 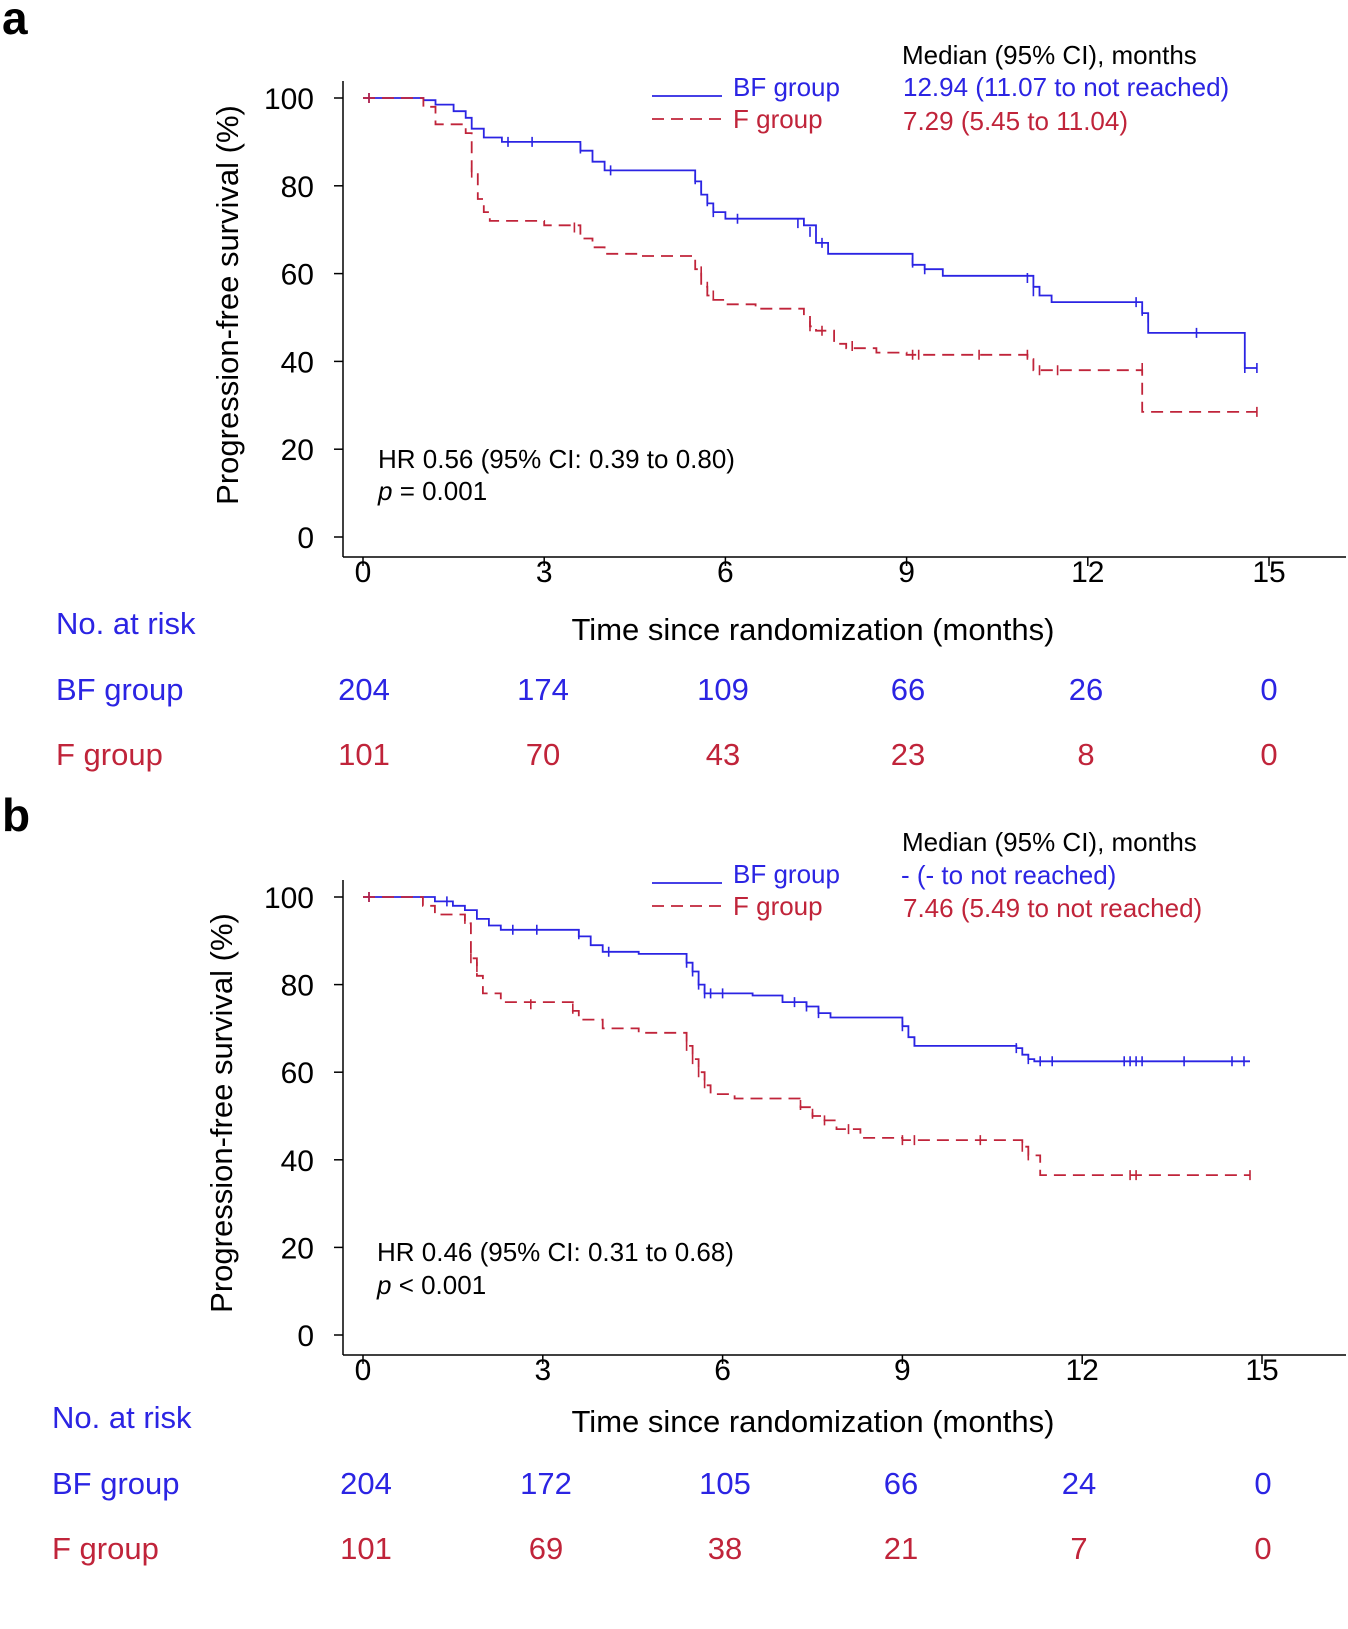 I want to click on risk-value: 24, so click(x=1079, y=1483).